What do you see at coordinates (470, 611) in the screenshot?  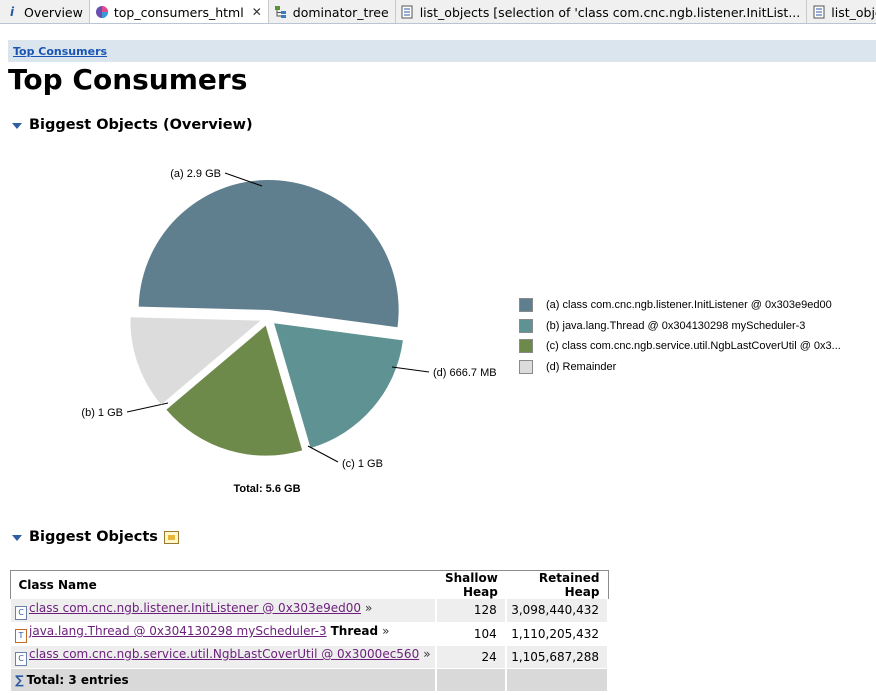 I see `shallow-heap-cell: 128` at bounding box center [470, 611].